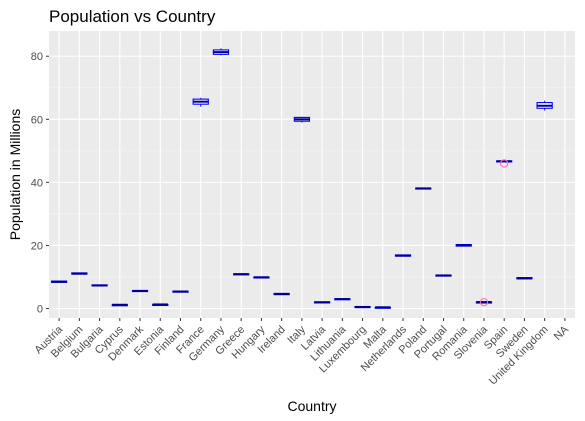 The height and width of the screenshot is (421, 585). Describe the element at coordinates (180, 291) in the screenshot. I see `box-finland` at that location.